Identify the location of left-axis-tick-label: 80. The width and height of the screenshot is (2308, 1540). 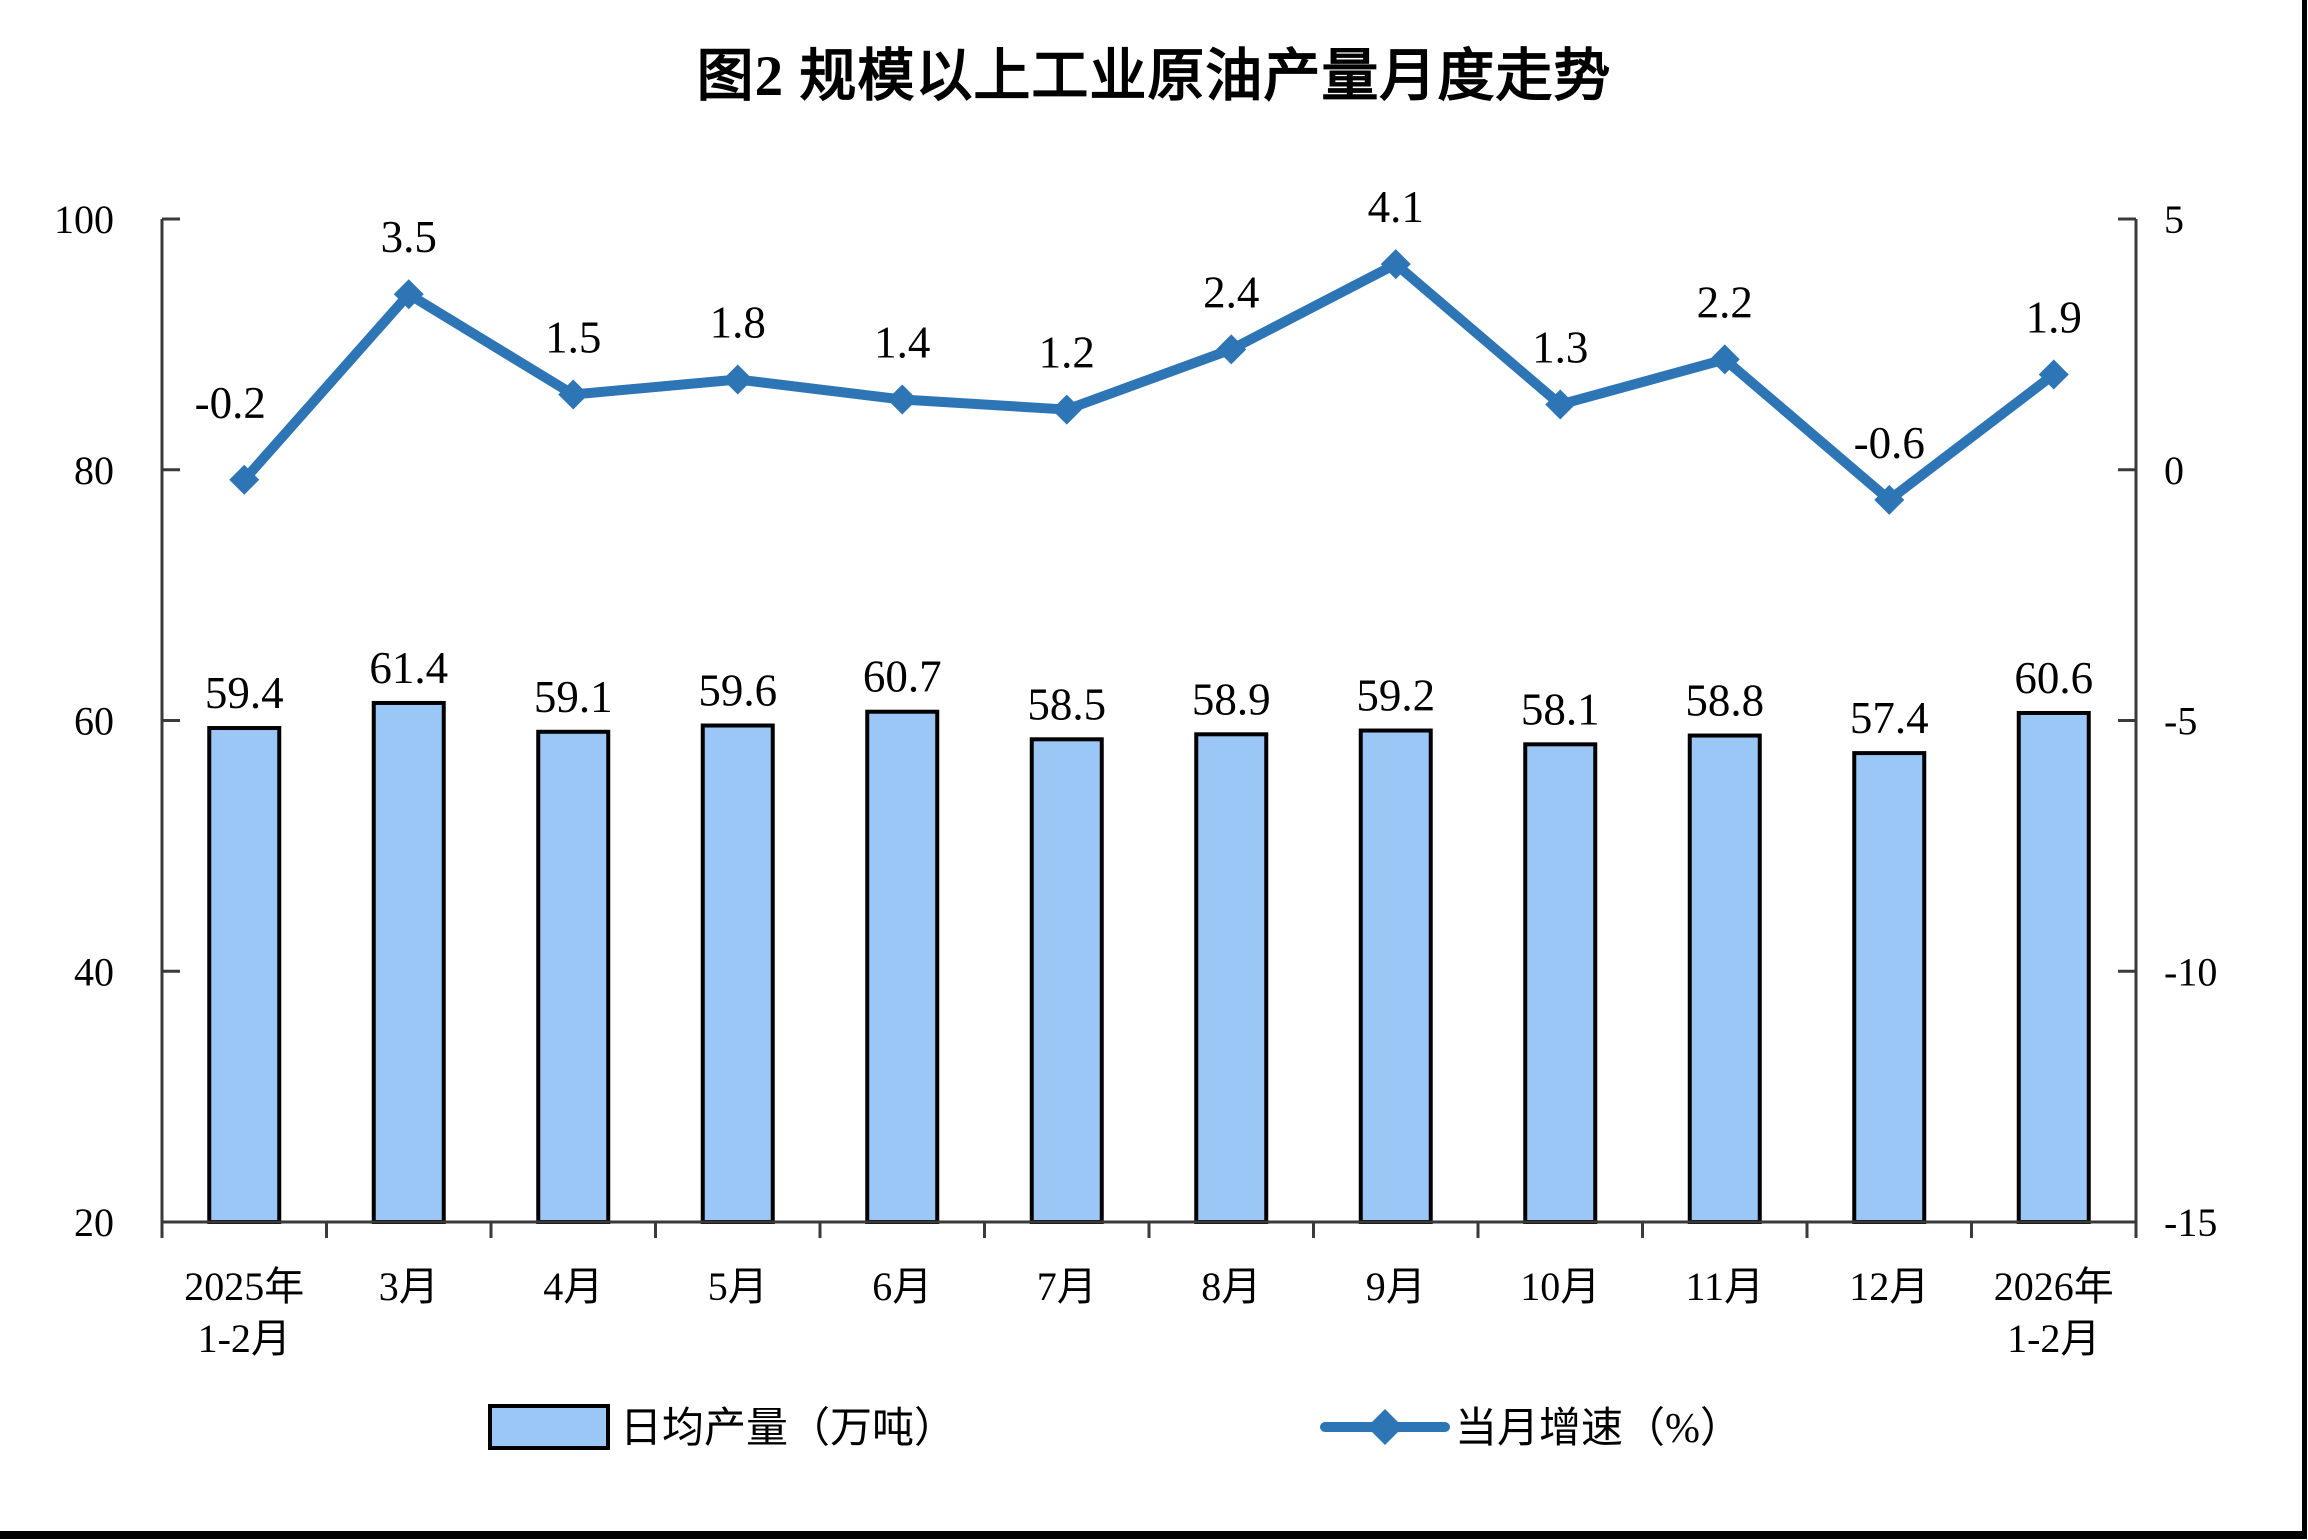
(94, 470).